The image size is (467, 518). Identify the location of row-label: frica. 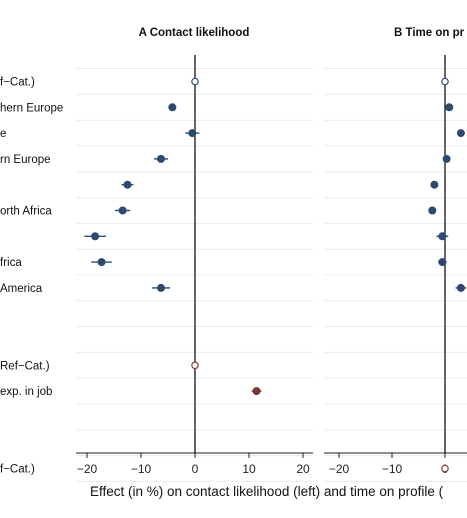
(11, 263).